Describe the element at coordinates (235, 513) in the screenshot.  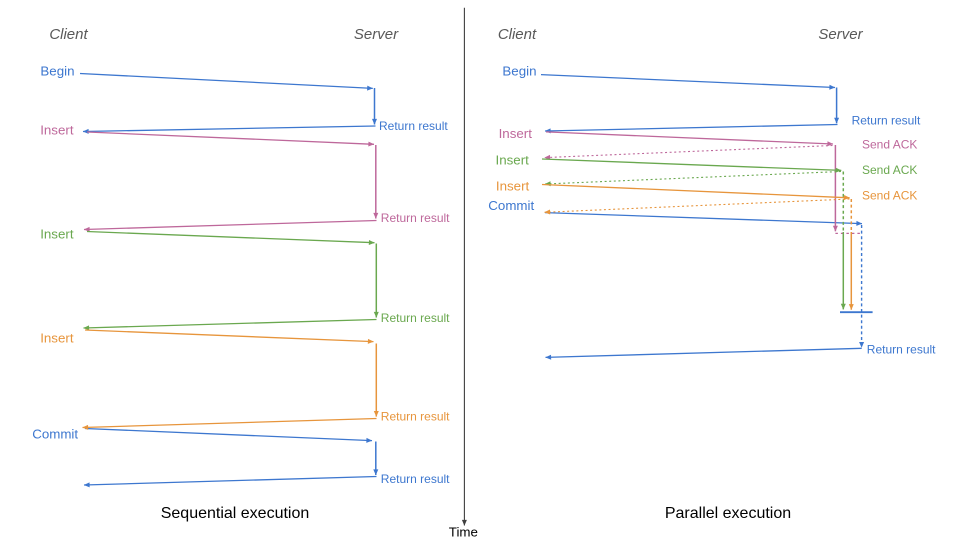
I see `svg-text: Sequential execution` at that location.